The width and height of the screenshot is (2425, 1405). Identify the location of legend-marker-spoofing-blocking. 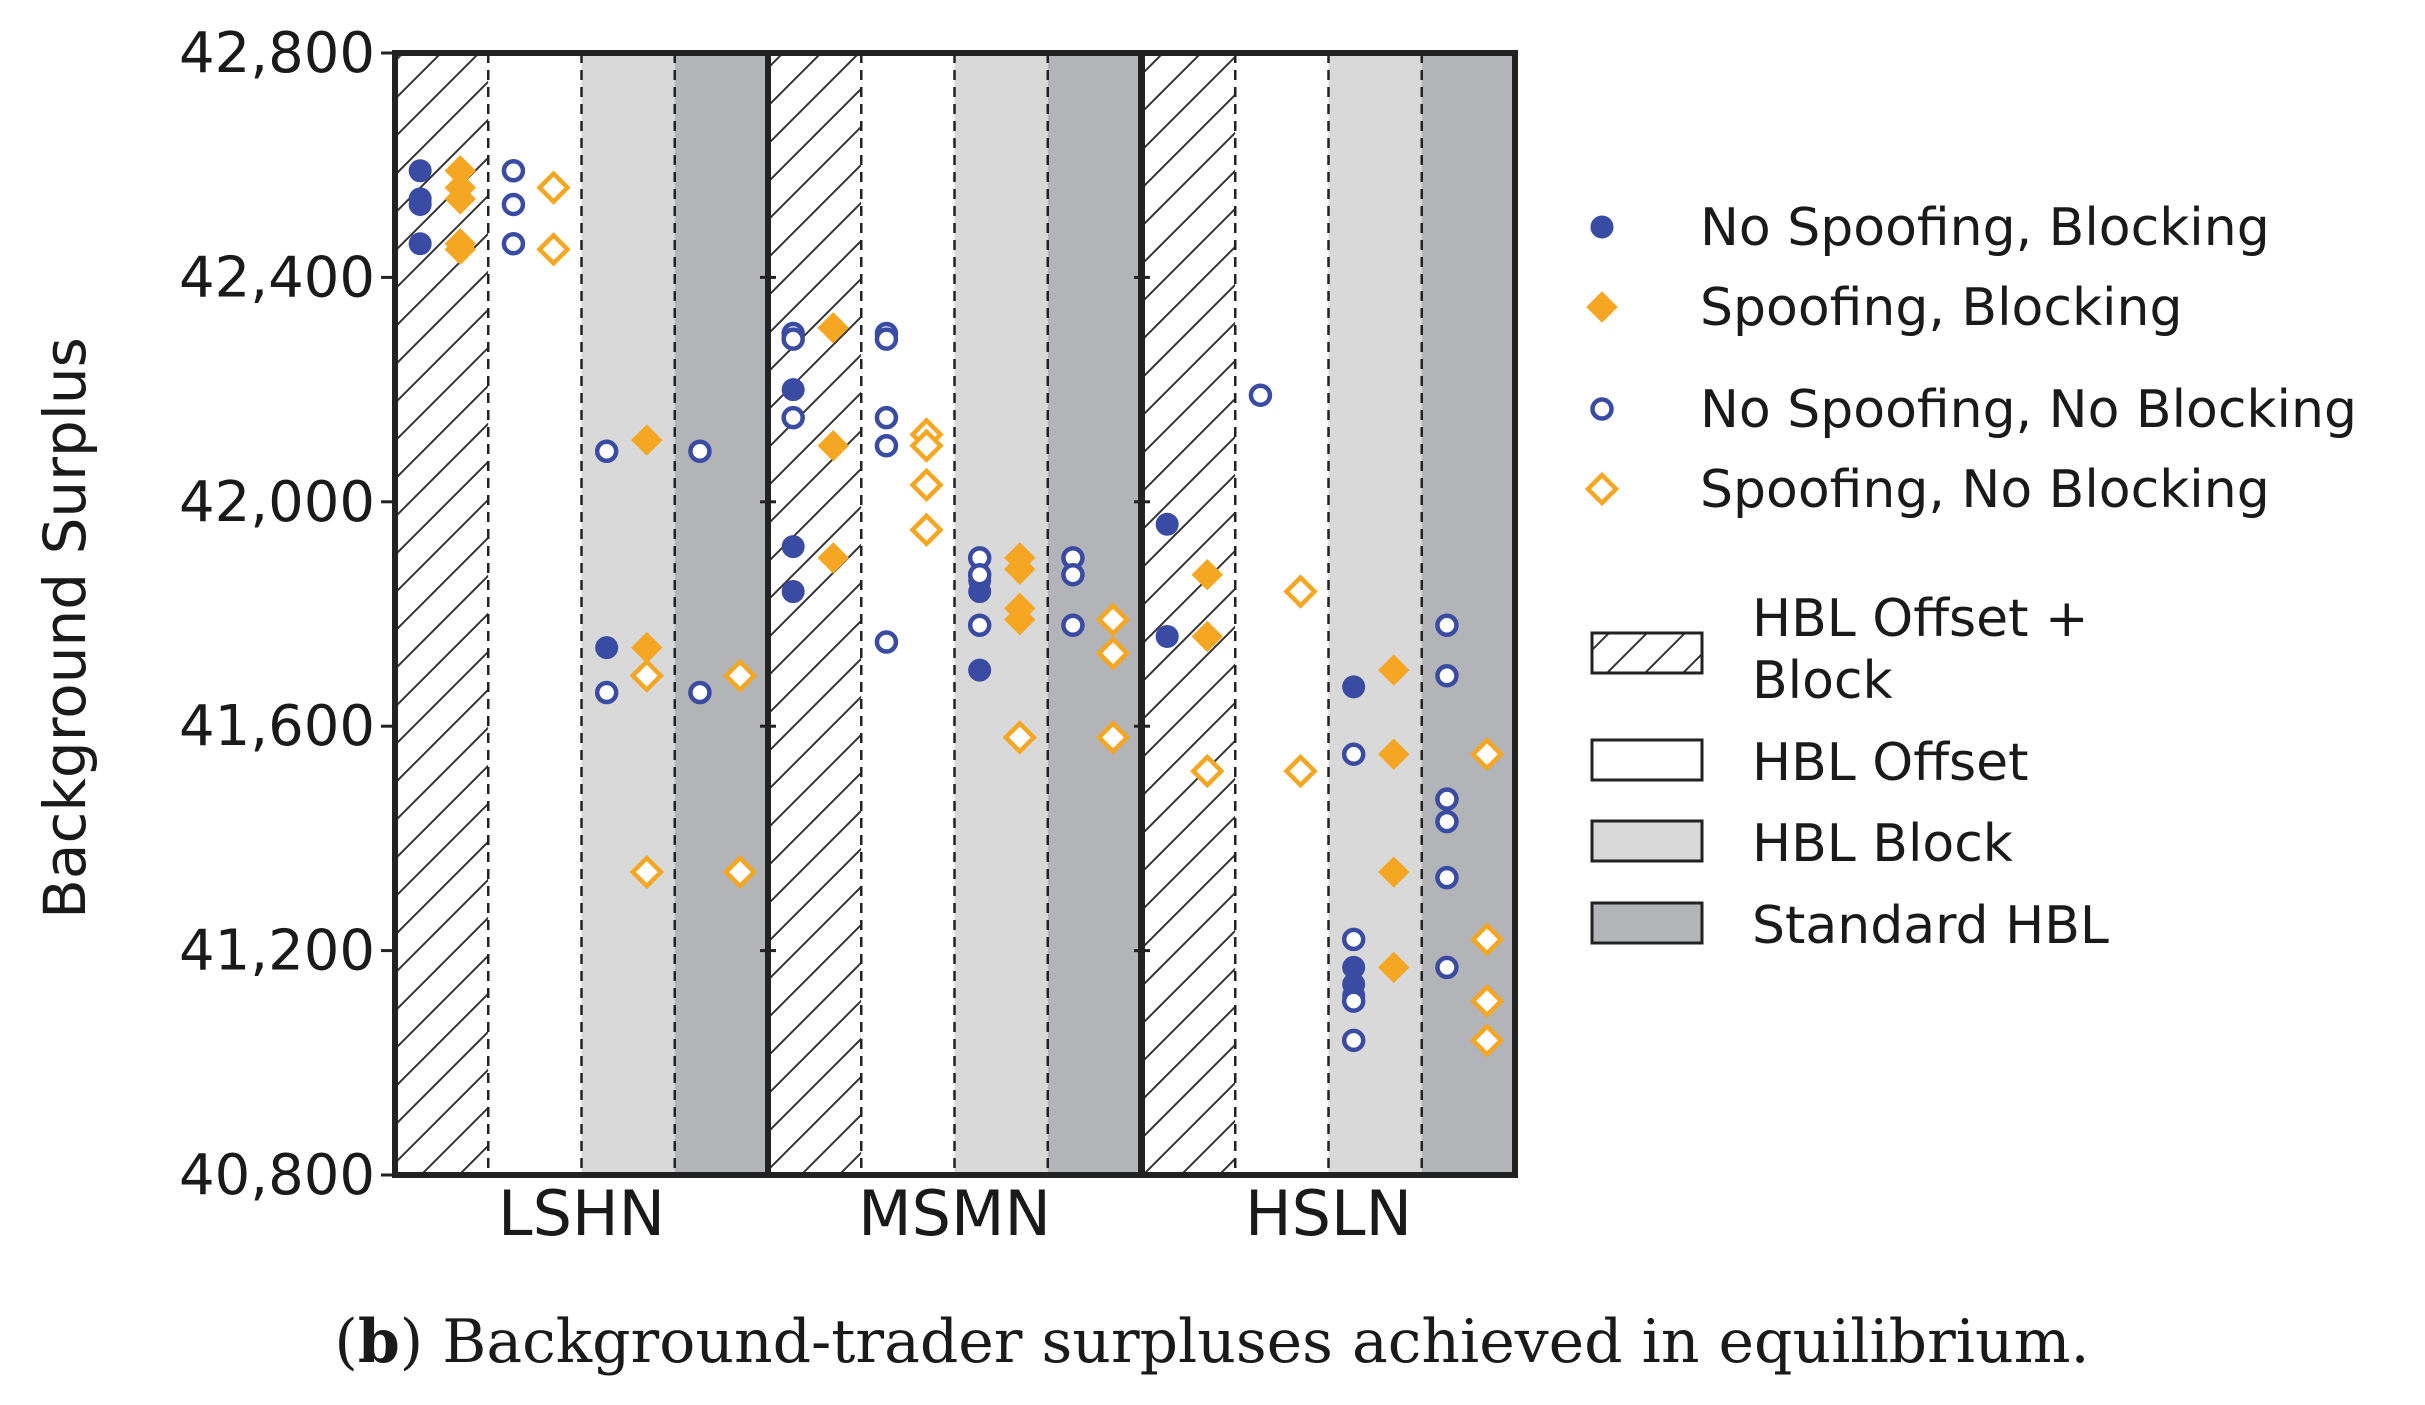
(1602, 307).